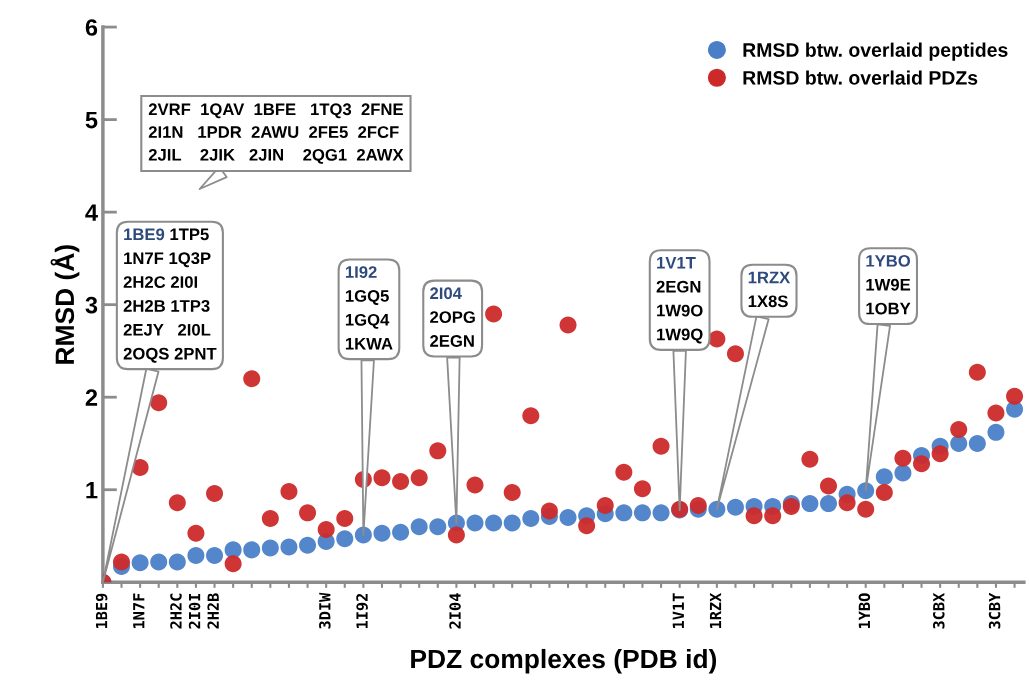 The image size is (1029, 694). Describe the element at coordinates (939, 610) in the screenshot. I see `x-tick-label: 3CBX` at that location.